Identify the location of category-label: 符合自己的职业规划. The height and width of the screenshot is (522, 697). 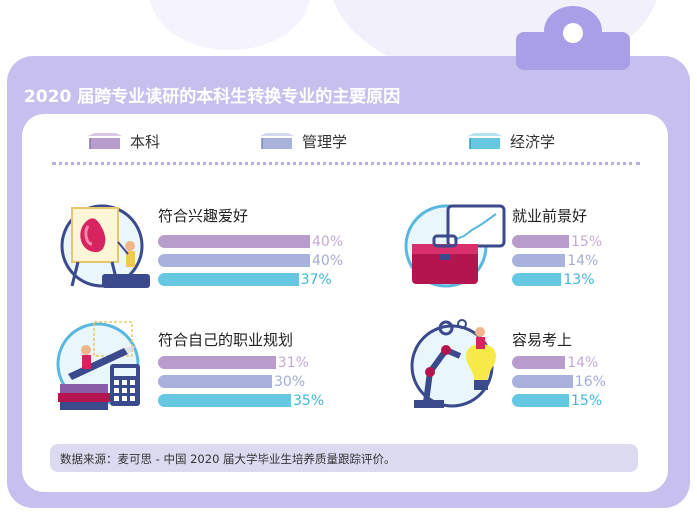
(226, 340).